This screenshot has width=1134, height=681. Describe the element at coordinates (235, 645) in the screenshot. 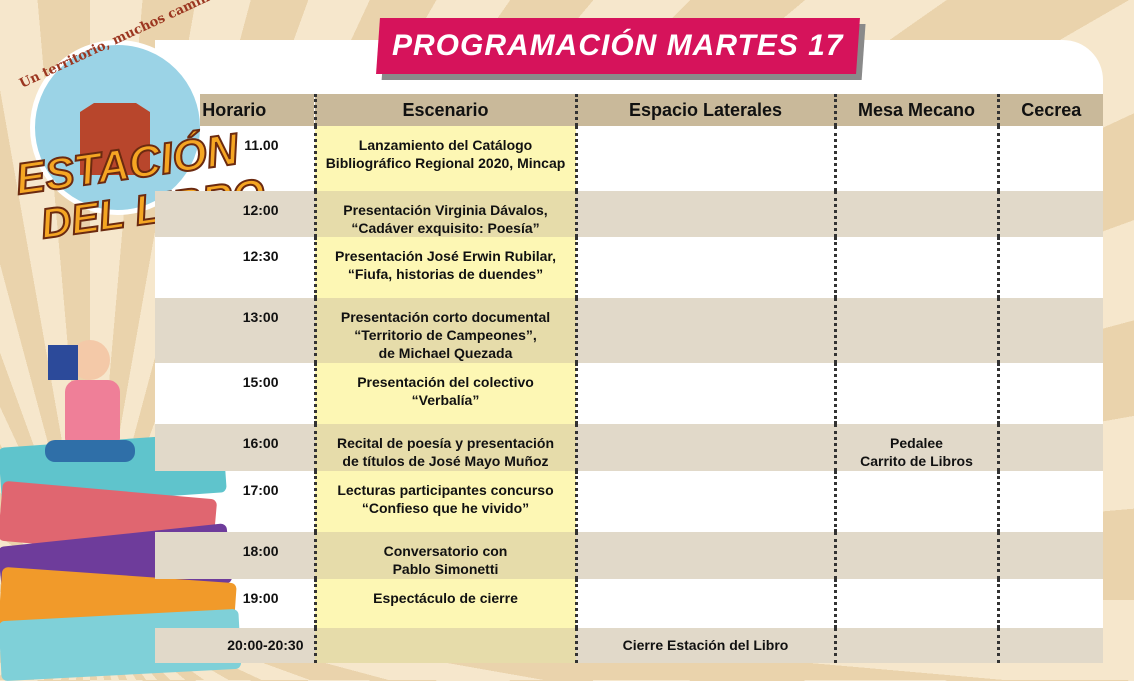

I see `time-cell: 20:00-20:30` at that location.